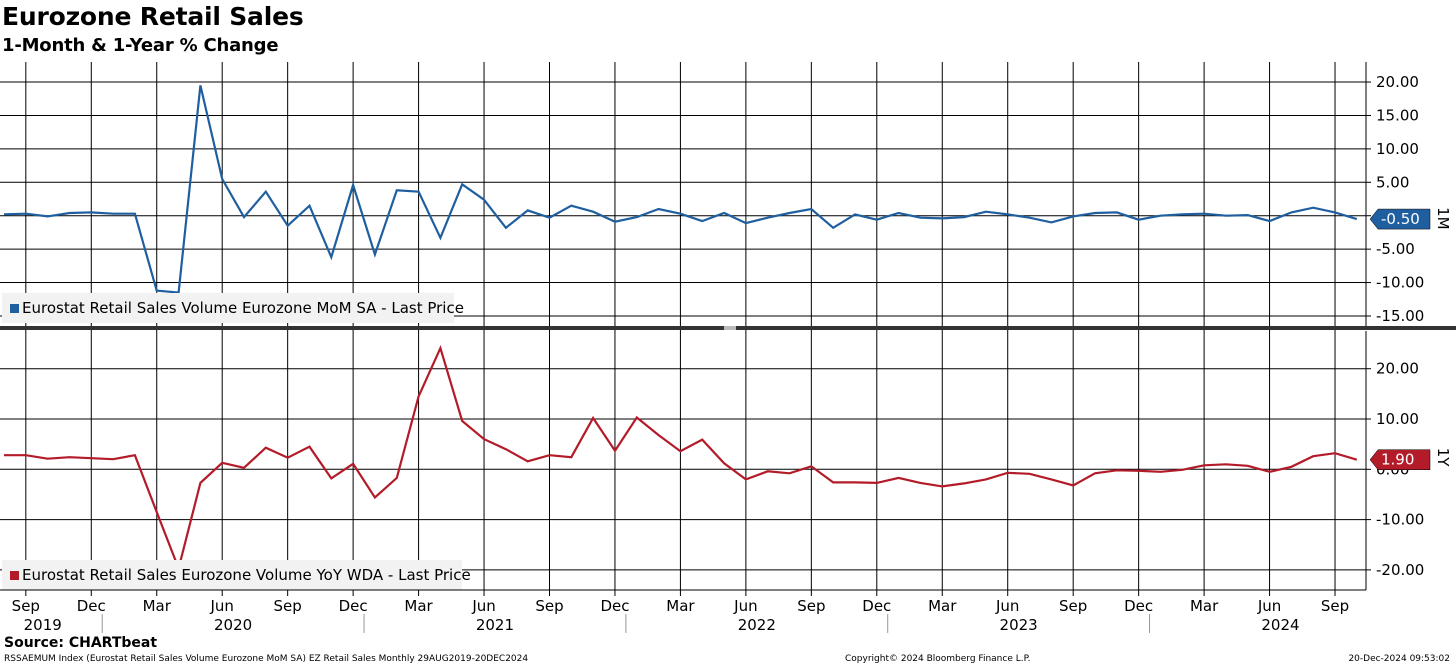 The height and width of the screenshot is (666, 1456). Describe the element at coordinates (1019, 625) in the screenshot. I see `x-tick-label-year: 2023` at that location.